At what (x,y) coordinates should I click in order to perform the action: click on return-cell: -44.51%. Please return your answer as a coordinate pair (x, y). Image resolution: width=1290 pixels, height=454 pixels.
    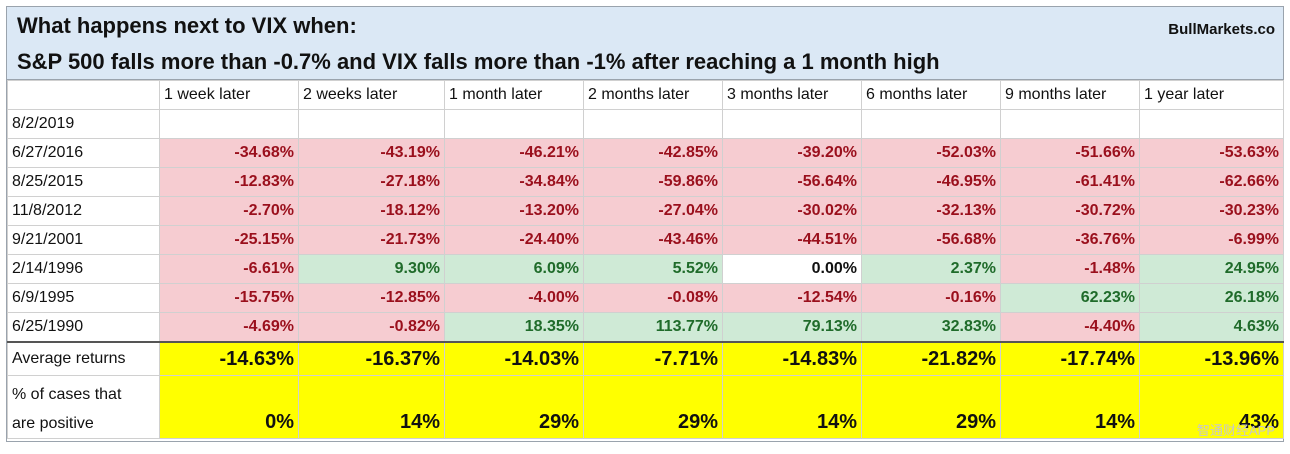
    Looking at the image, I should click on (792, 240).